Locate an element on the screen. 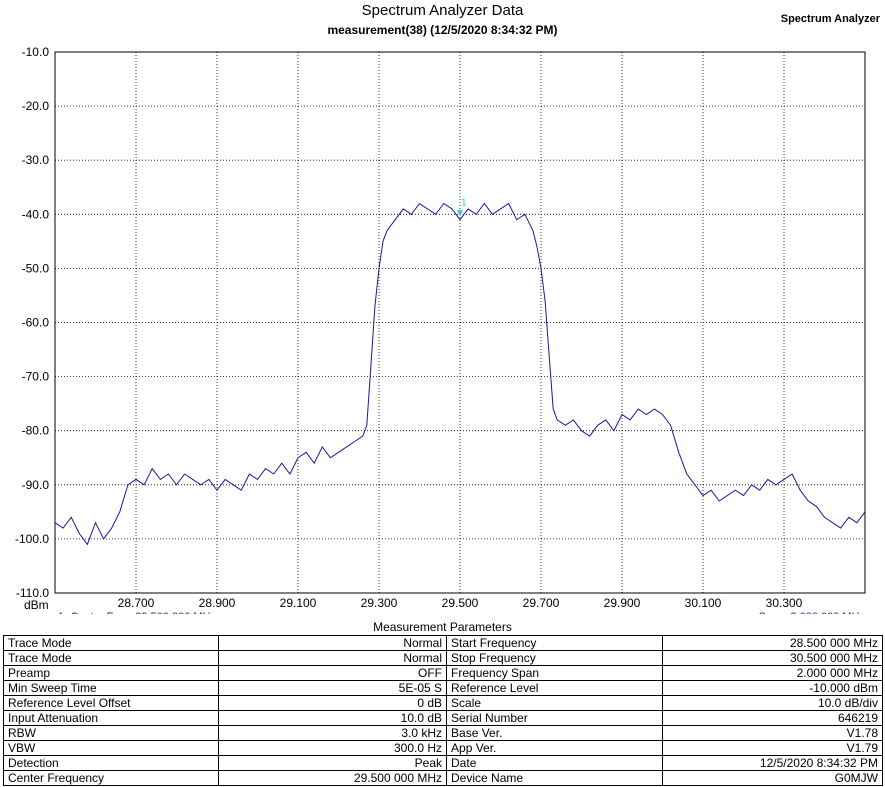 The image size is (885, 787). param-value: 0 dB is located at coordinates (333, 703).